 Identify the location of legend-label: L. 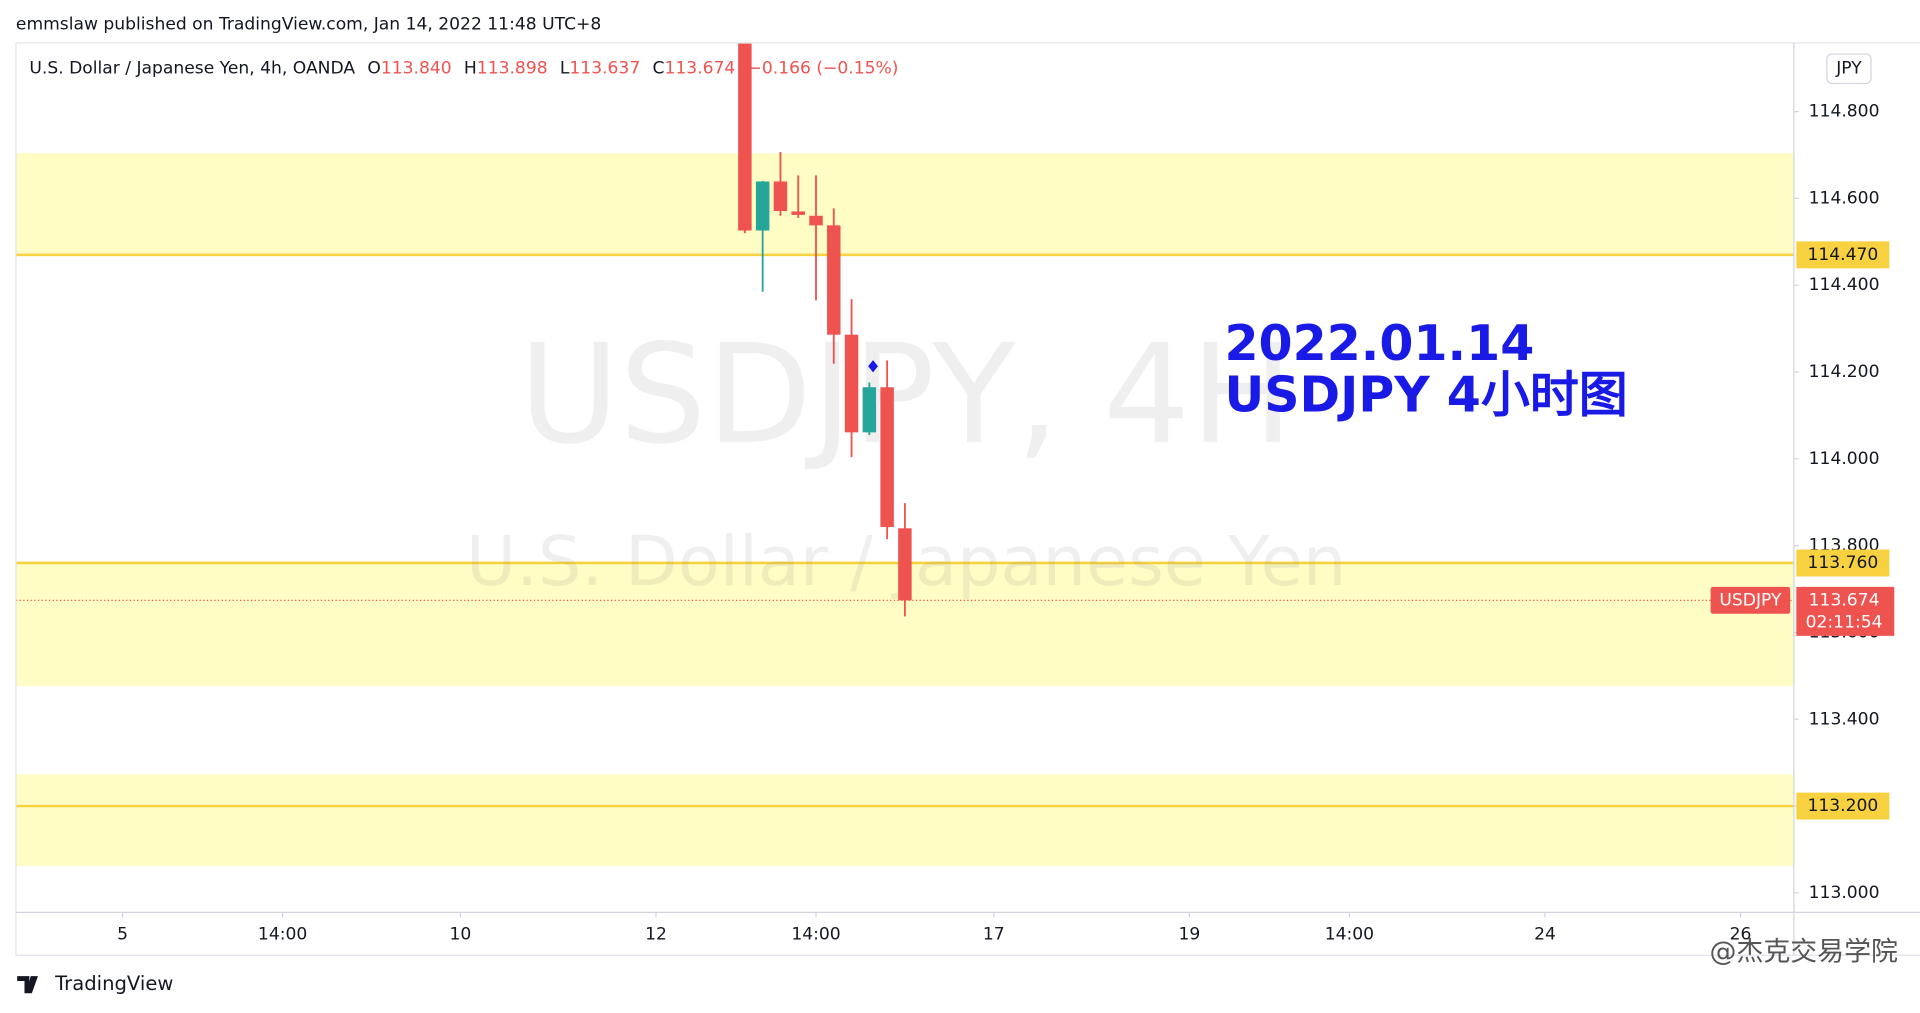
(565, 69).